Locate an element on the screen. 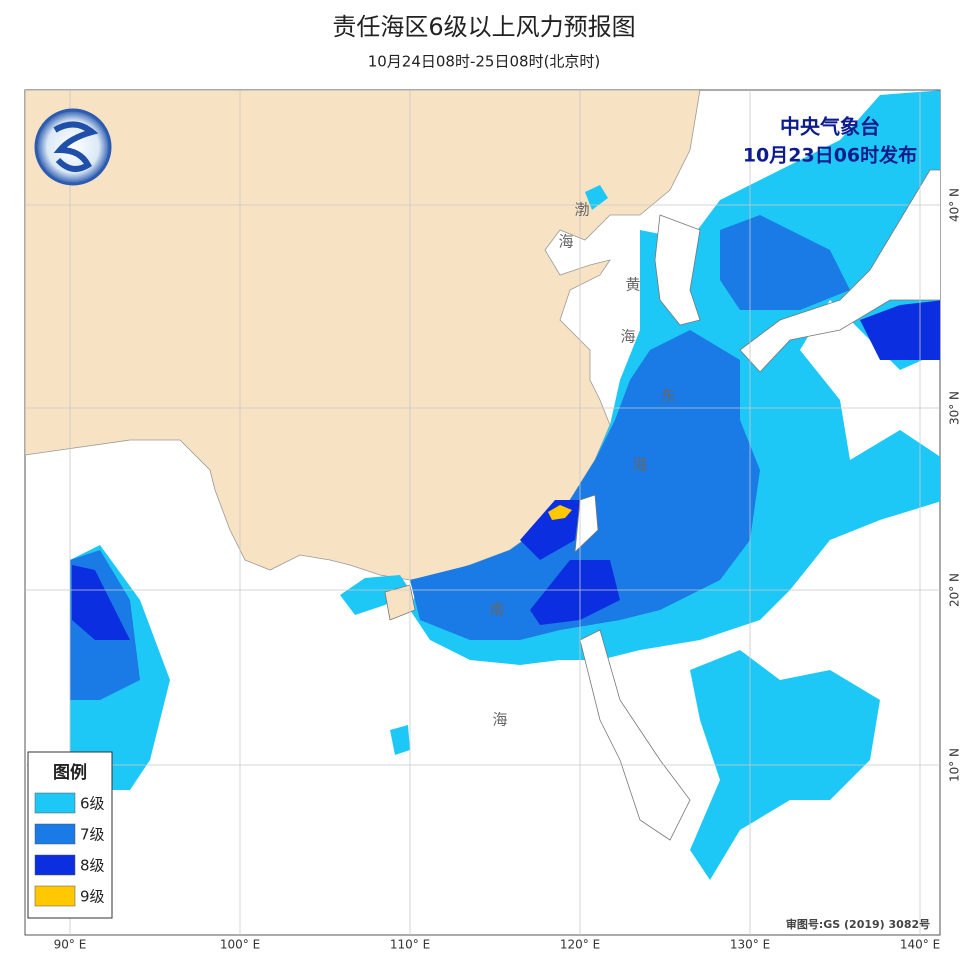 The height and width of the screenshot is (970, 969). sea-label: 东 is located at coordinates (667, 396).